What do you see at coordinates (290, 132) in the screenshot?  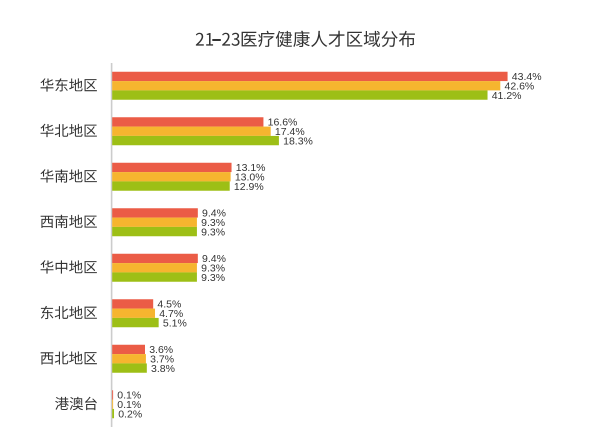 I see `svg-text: 17.4%` at bounding box center [290, 132].